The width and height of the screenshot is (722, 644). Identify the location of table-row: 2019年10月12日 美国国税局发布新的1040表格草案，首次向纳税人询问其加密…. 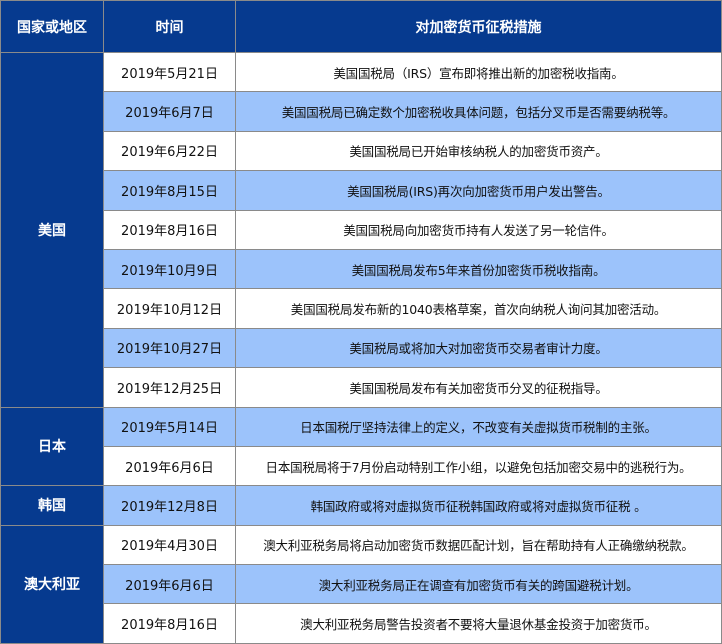
(361, 308).